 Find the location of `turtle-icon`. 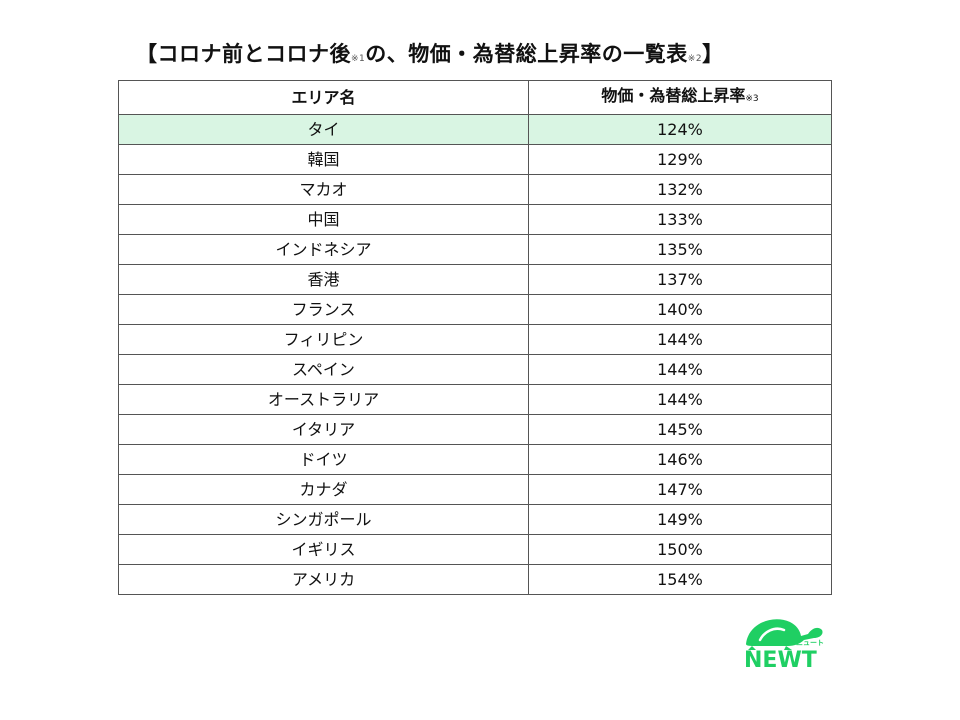

turtle-icon is located at coordinates (784, 634).